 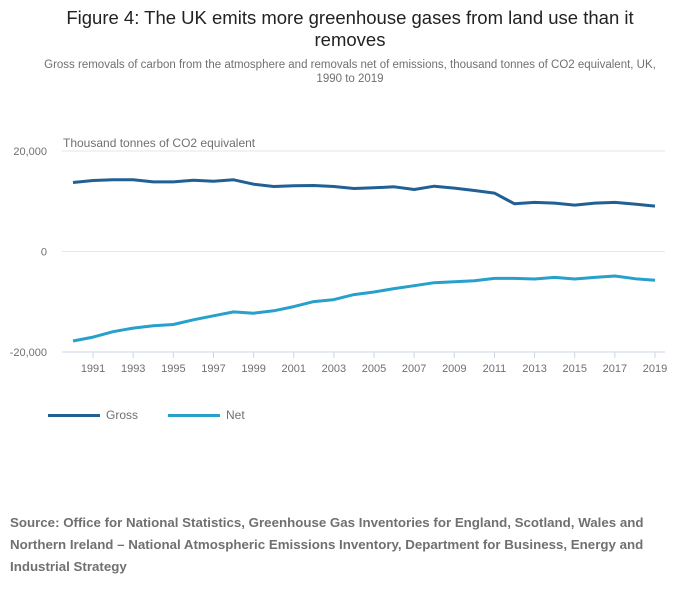 What do you see at coordinates (194, 415) in the screenshot?
I see `legend-swatch-net` at bounding box center [194, 415].